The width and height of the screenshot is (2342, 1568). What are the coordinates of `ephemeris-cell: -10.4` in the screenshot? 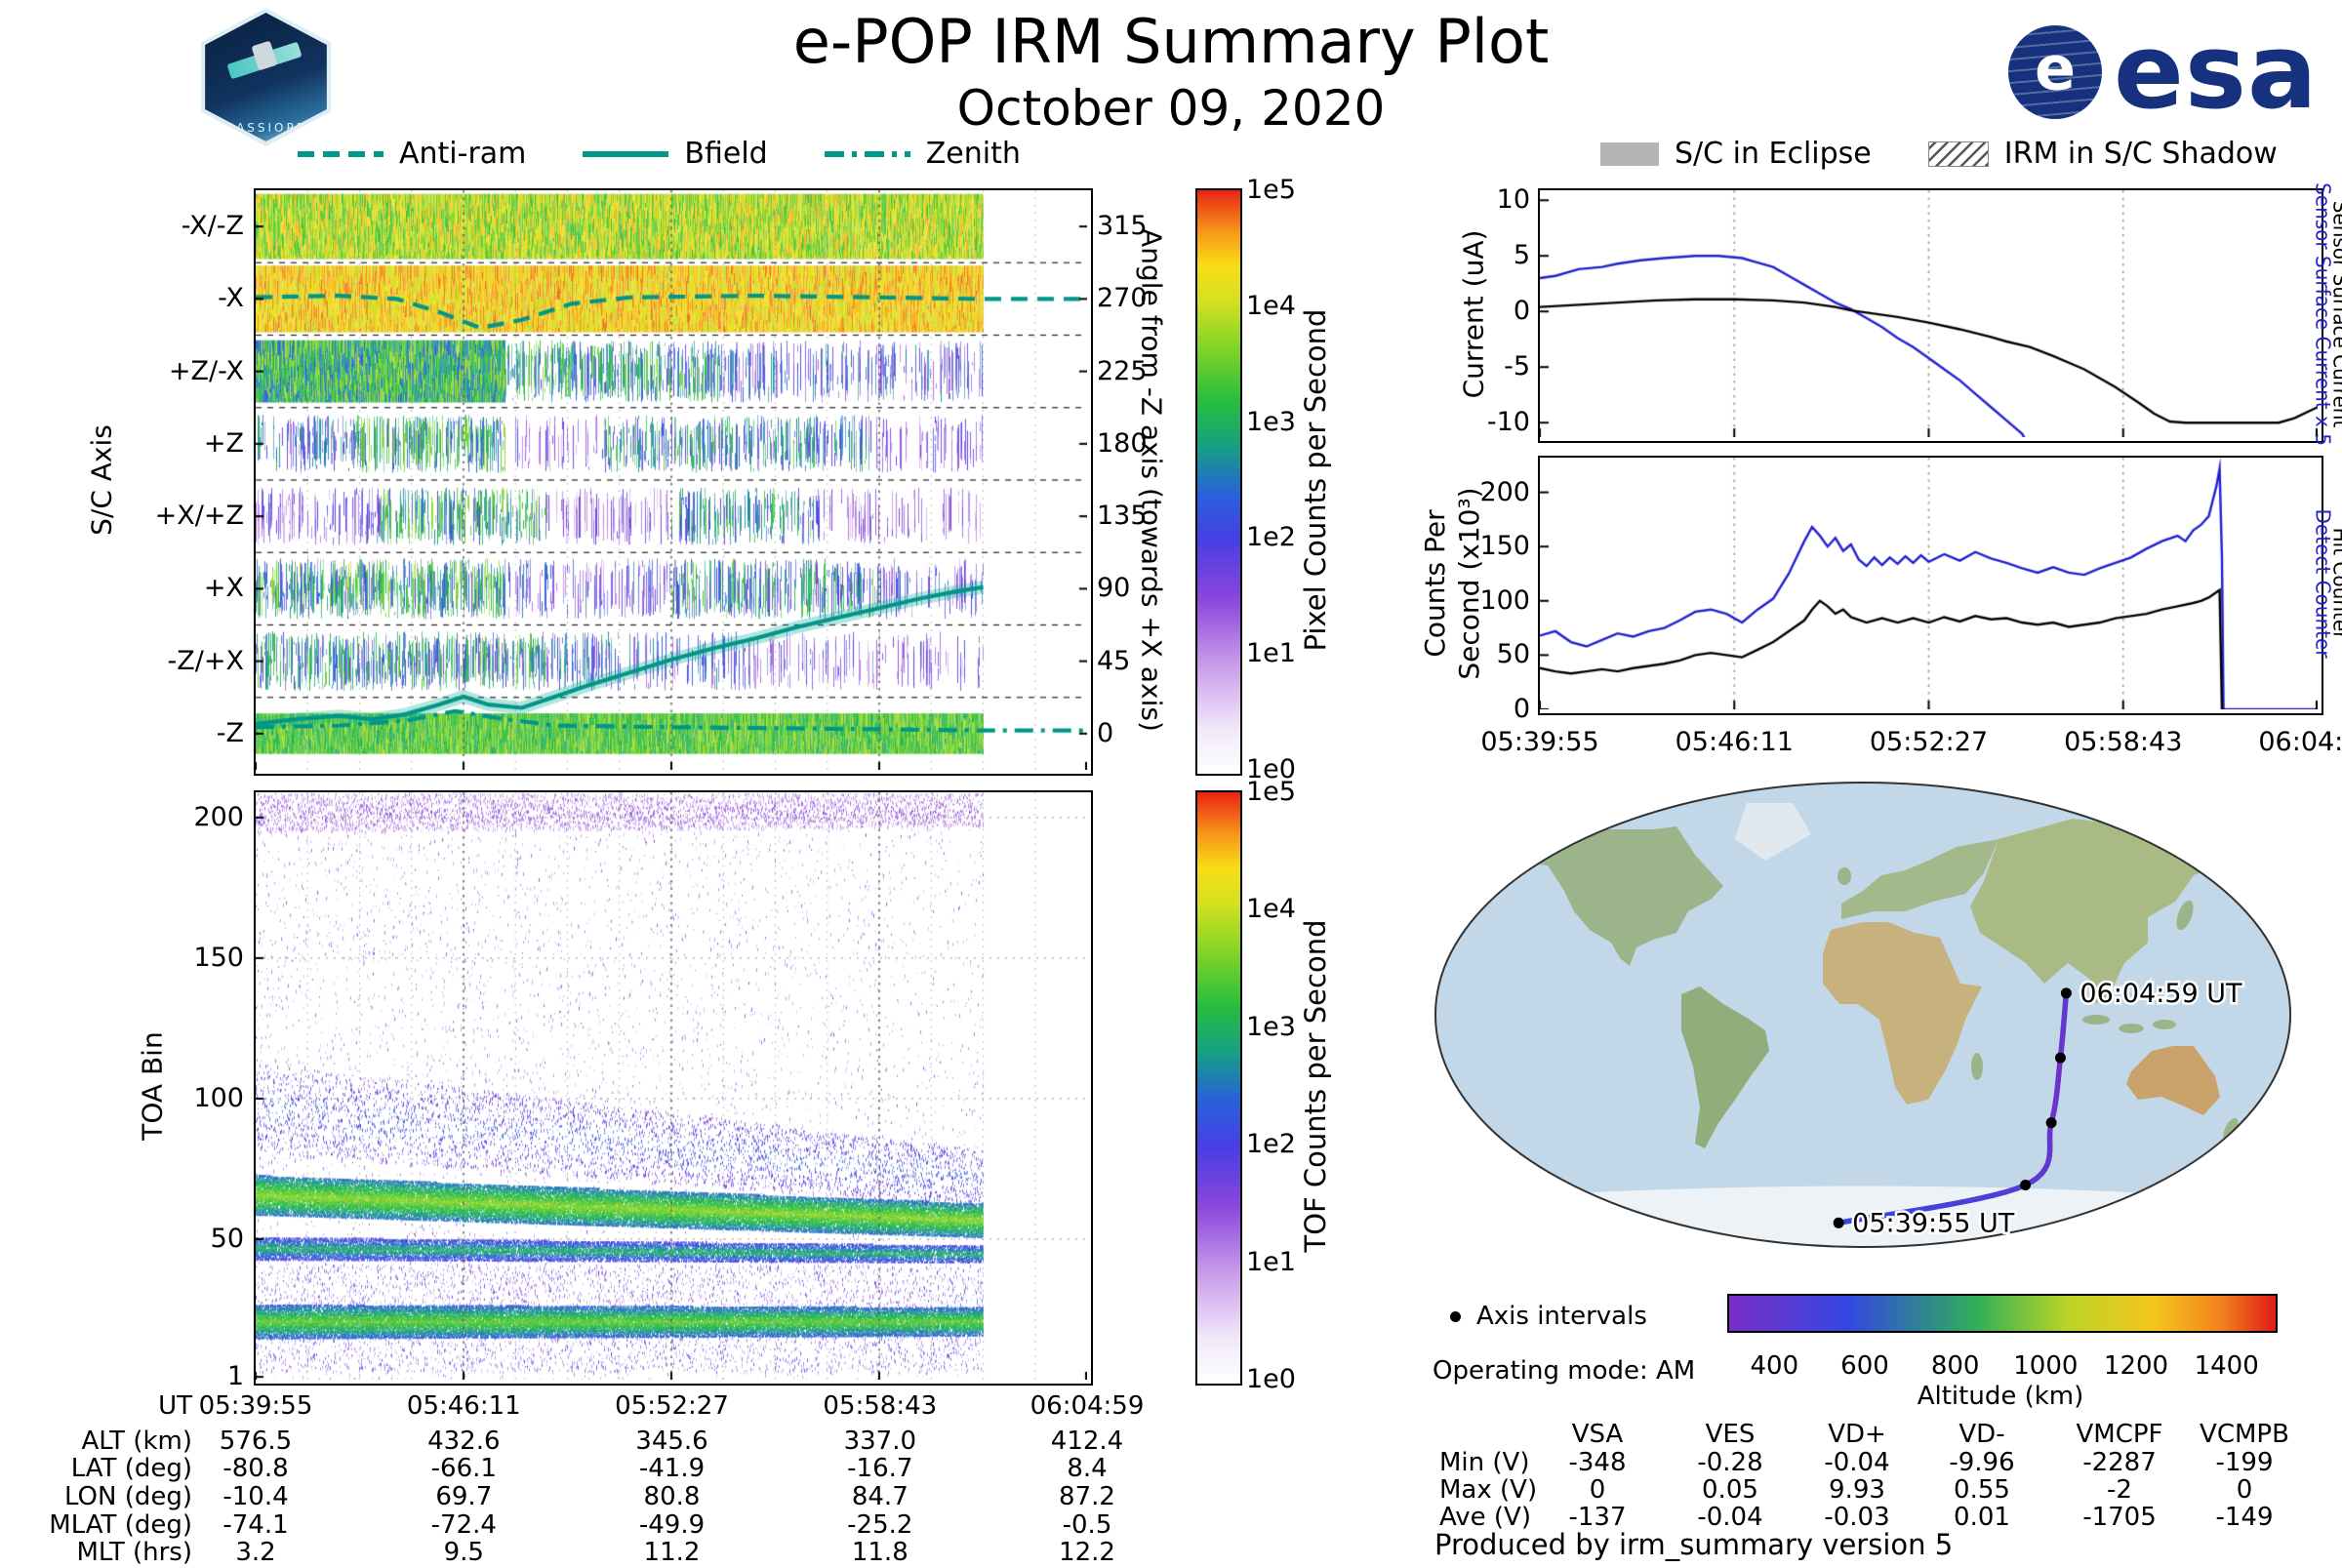 It's located at (255, 1497).